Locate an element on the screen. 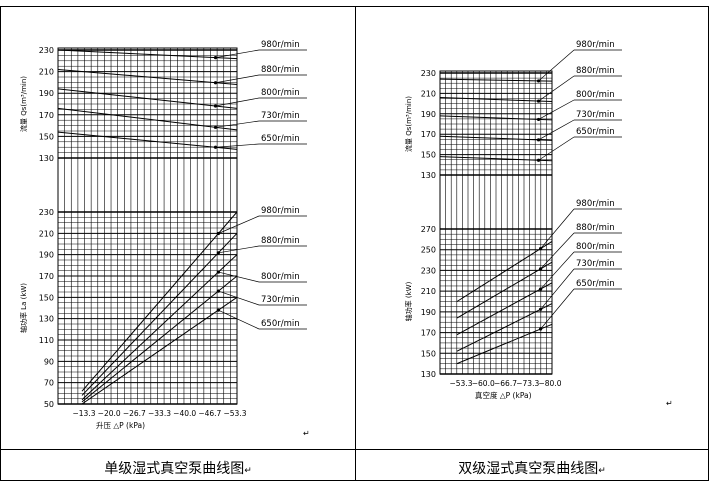 This screenshot has width=709, height=481. y-tick-label: 50 is located at coordinates (49, 404).